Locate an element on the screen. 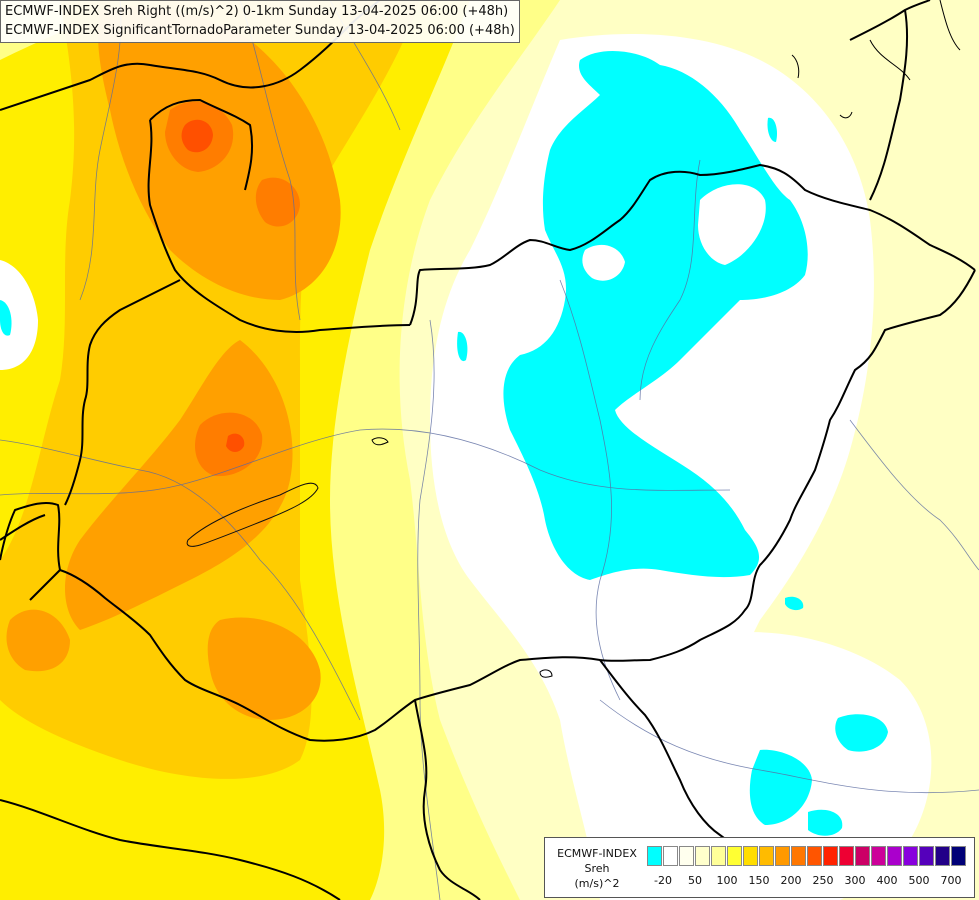 The image size is (979, 900). legend-tick-label: 50 is located at coordinates (695, 880).